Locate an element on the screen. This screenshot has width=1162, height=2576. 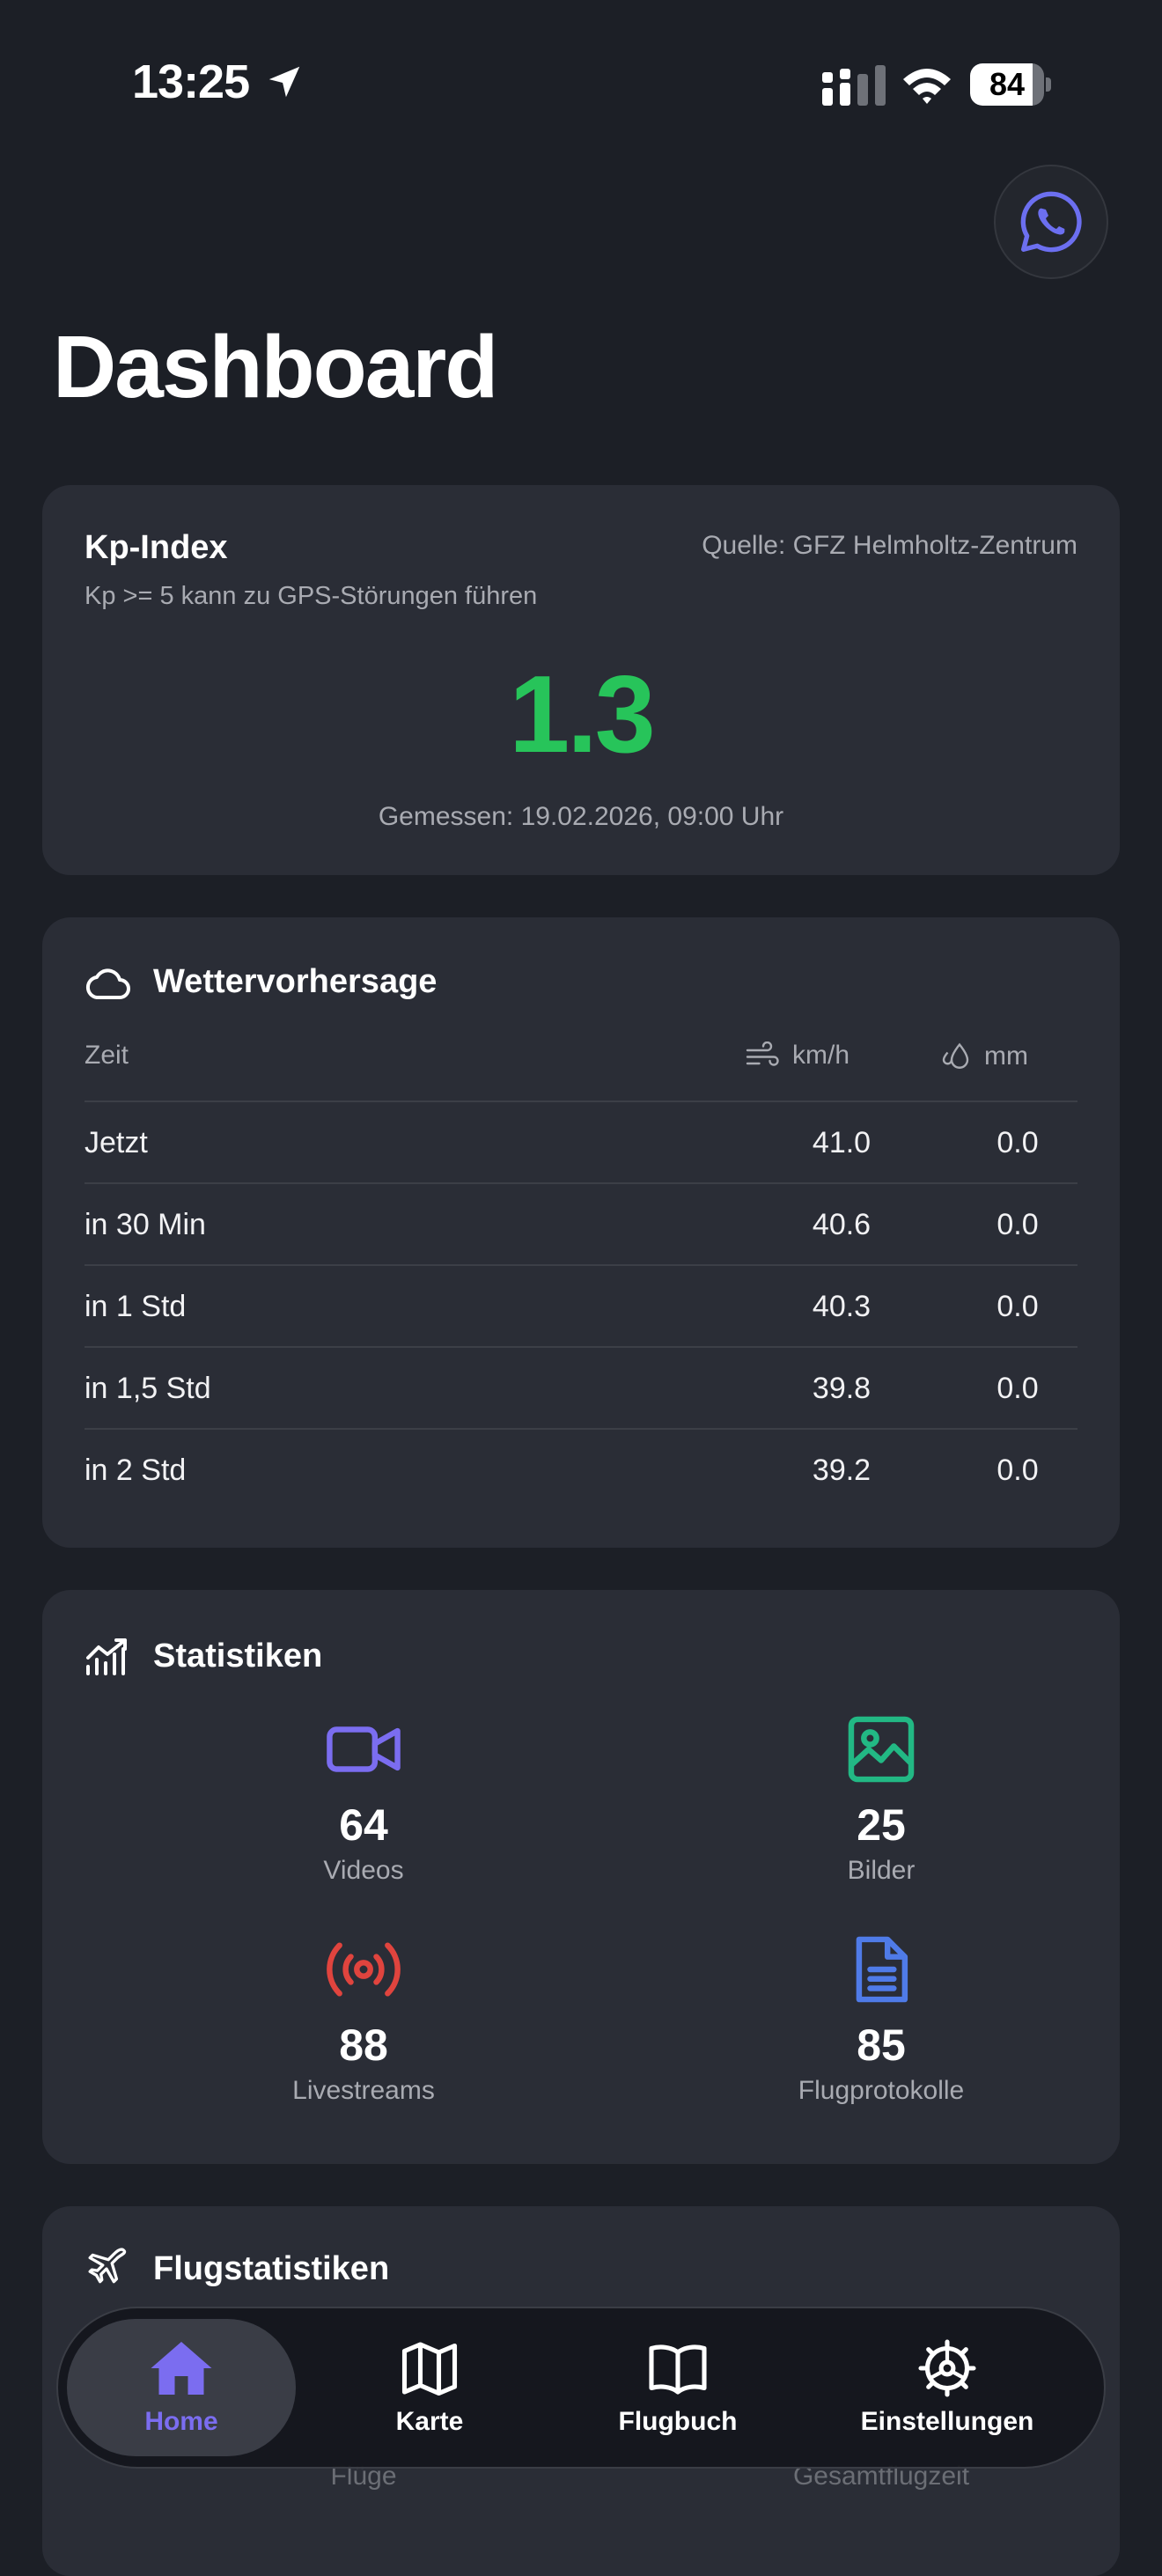
video-icon is located at coordinates (364, 1749).